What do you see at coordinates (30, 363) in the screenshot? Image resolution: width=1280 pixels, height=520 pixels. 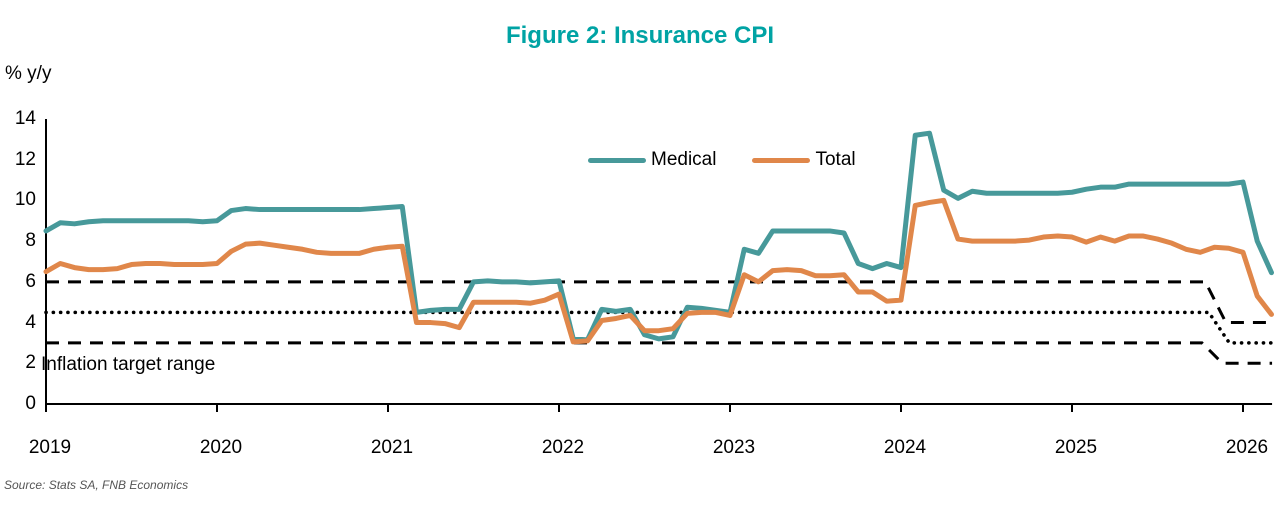 I see `y-tick-label: 2` at bounding box center [30, 363].